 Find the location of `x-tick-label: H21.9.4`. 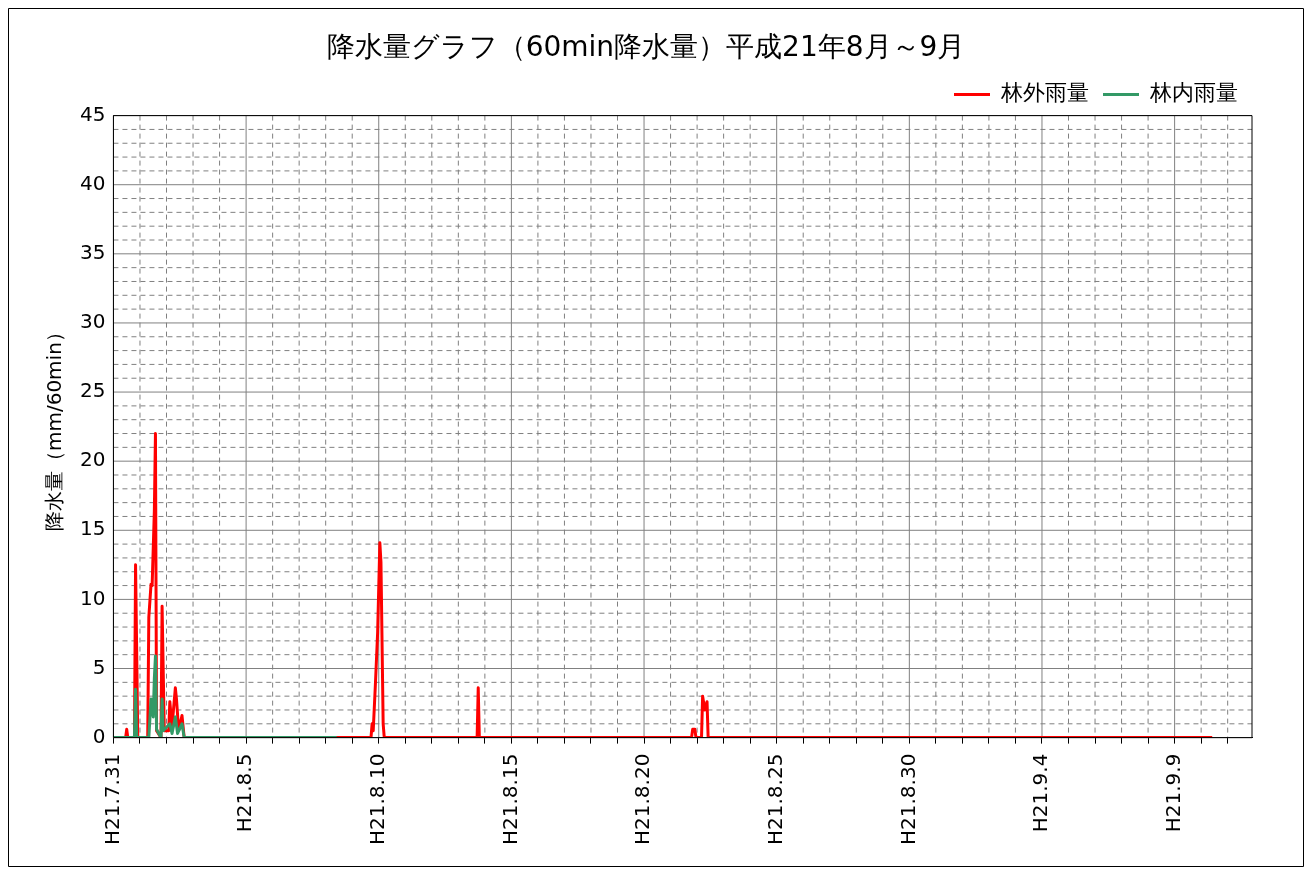

x-tick-label: H21.9.4 is located at coordinates (1040, 793).